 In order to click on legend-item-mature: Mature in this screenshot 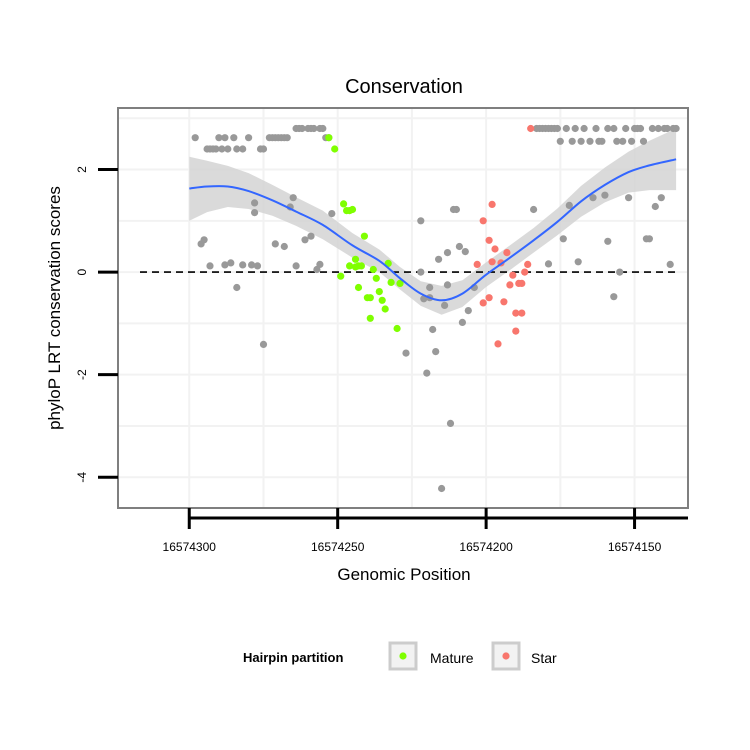, I will do `click(431, 656)`.